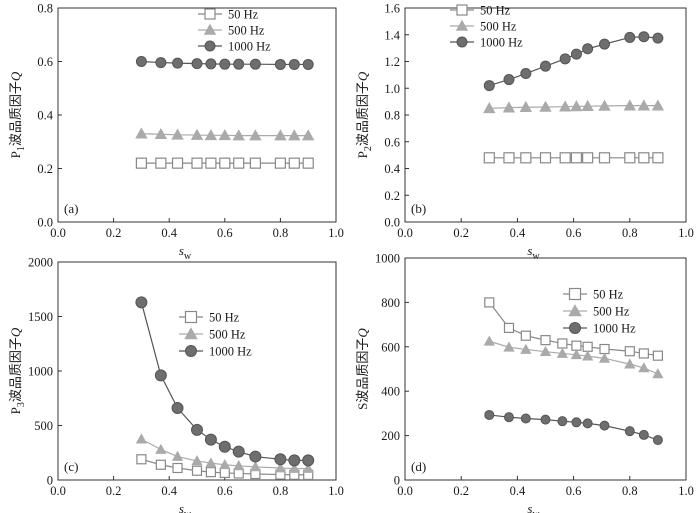  Describe the element at coordinates (390, 347) in the screenshot. I see `y-tick-label: 600` at that location.